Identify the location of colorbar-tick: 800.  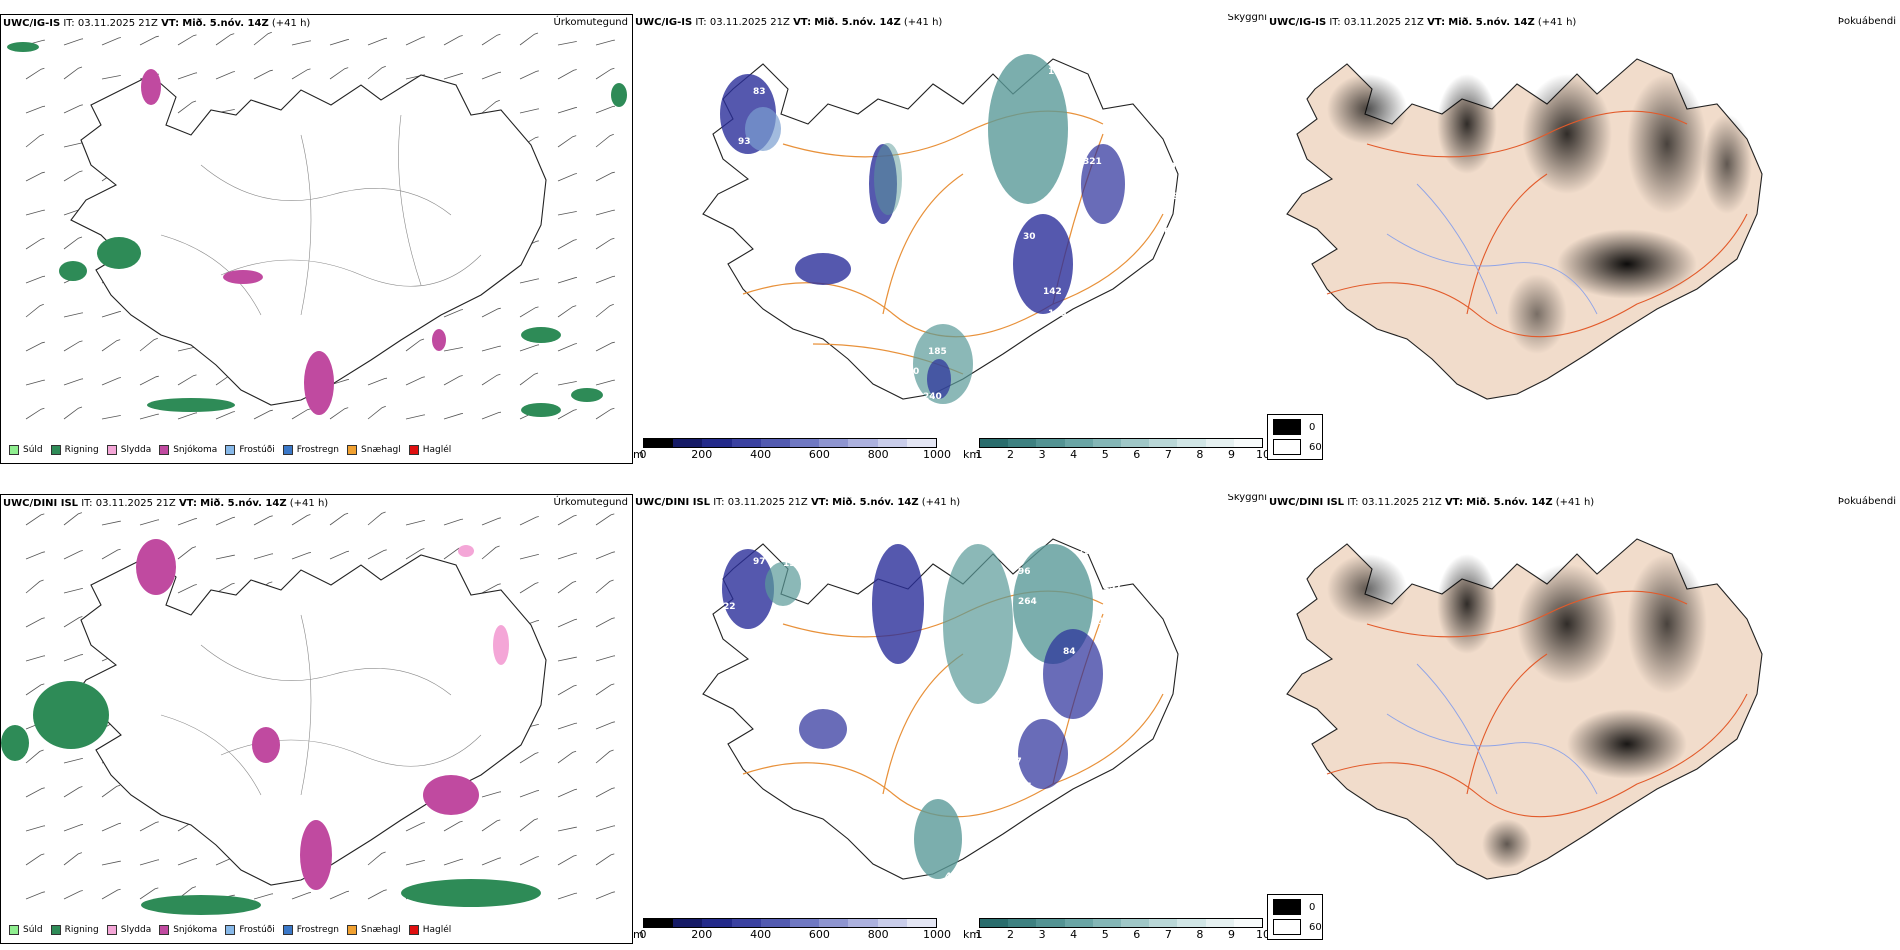
(878, 934).